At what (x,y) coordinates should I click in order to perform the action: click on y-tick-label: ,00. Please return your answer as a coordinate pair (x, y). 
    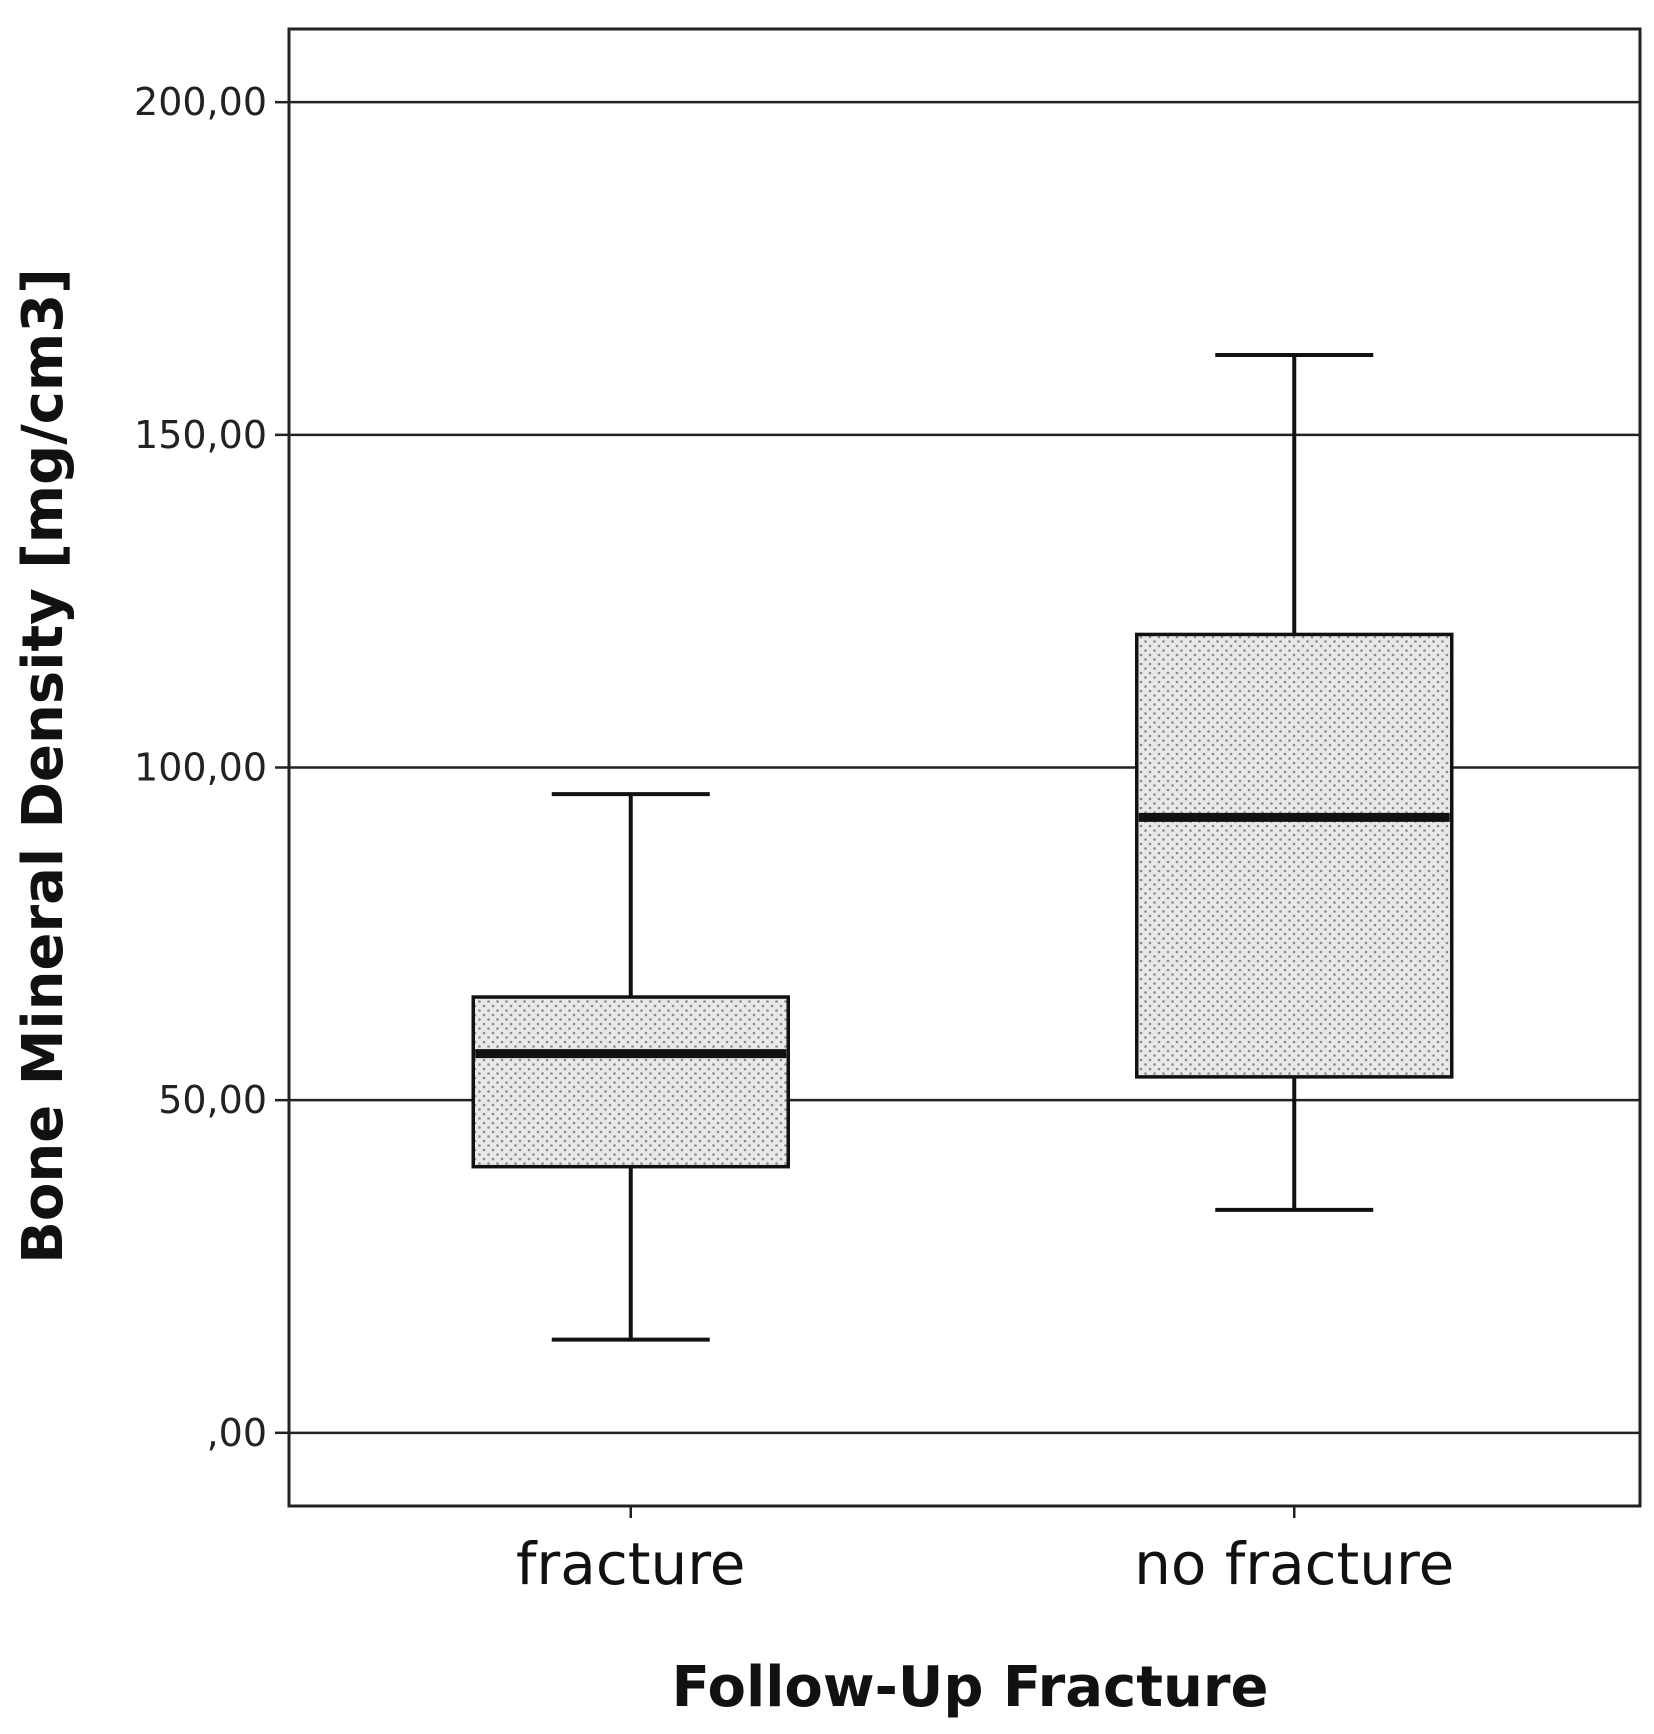
    Looking at the image, I should click on (237, 1433).